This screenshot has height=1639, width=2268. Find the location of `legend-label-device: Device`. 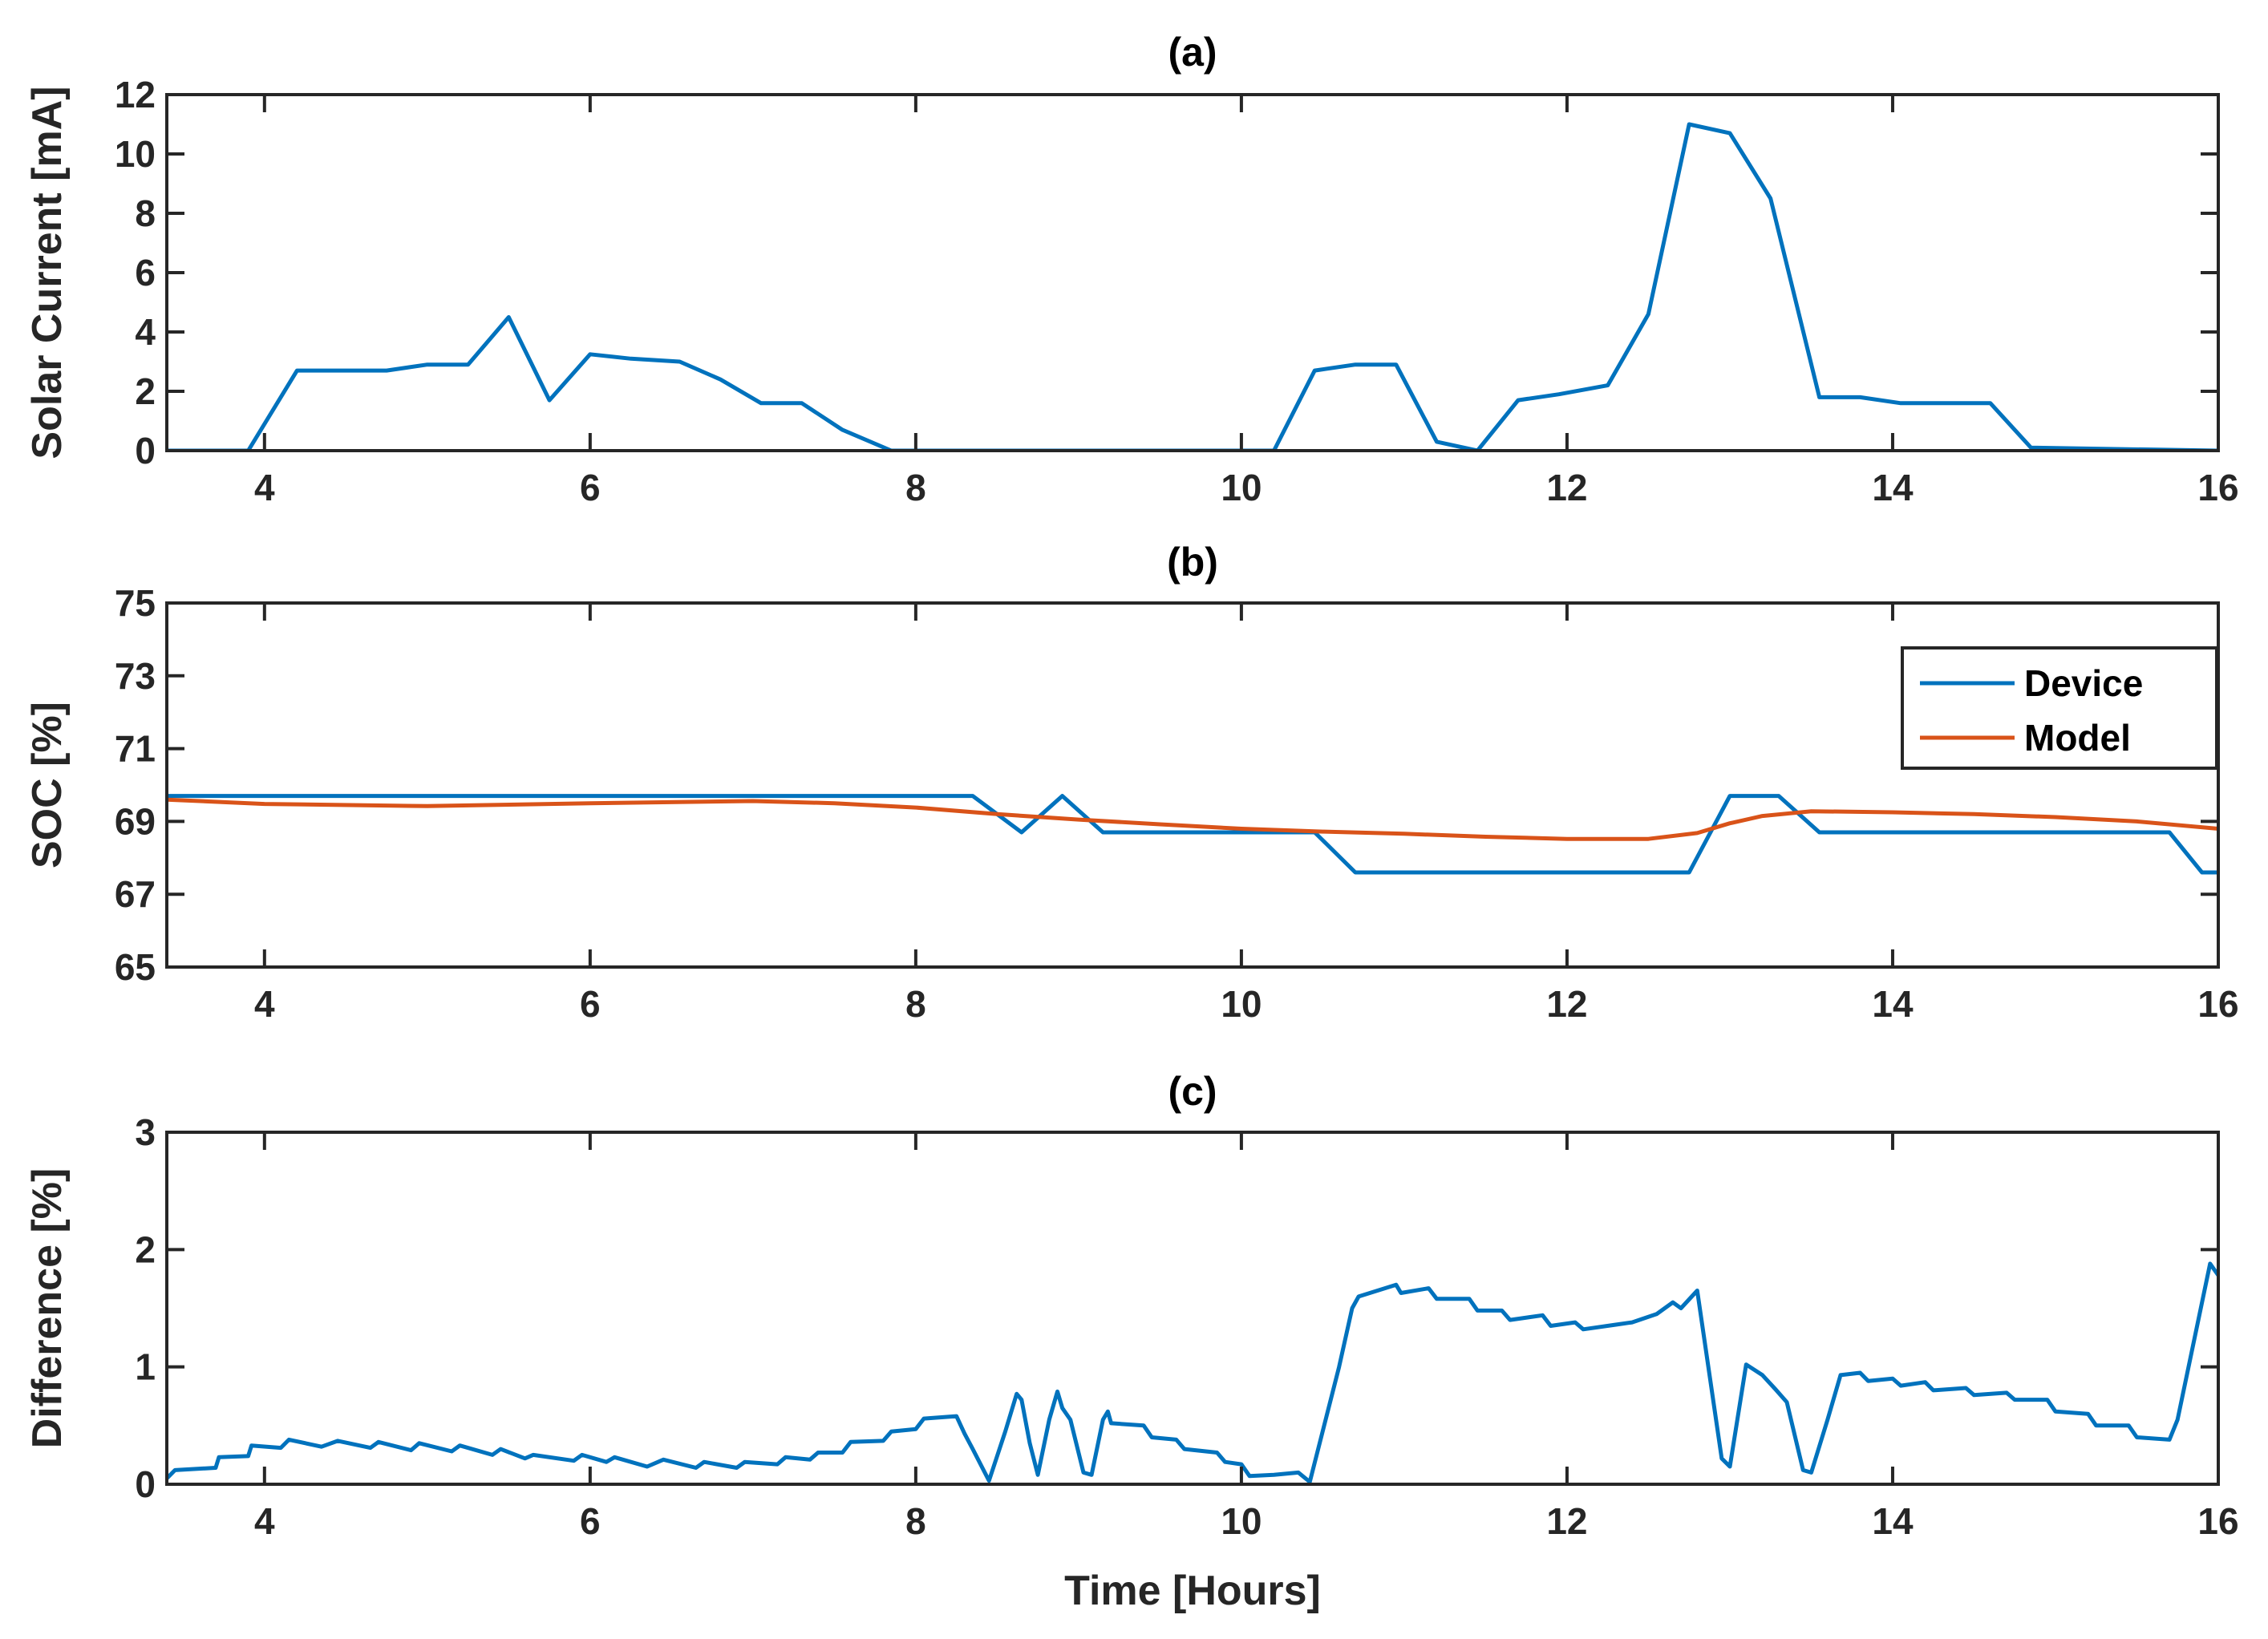

legend-label-device: Device is located at coordinates (2083, 683).